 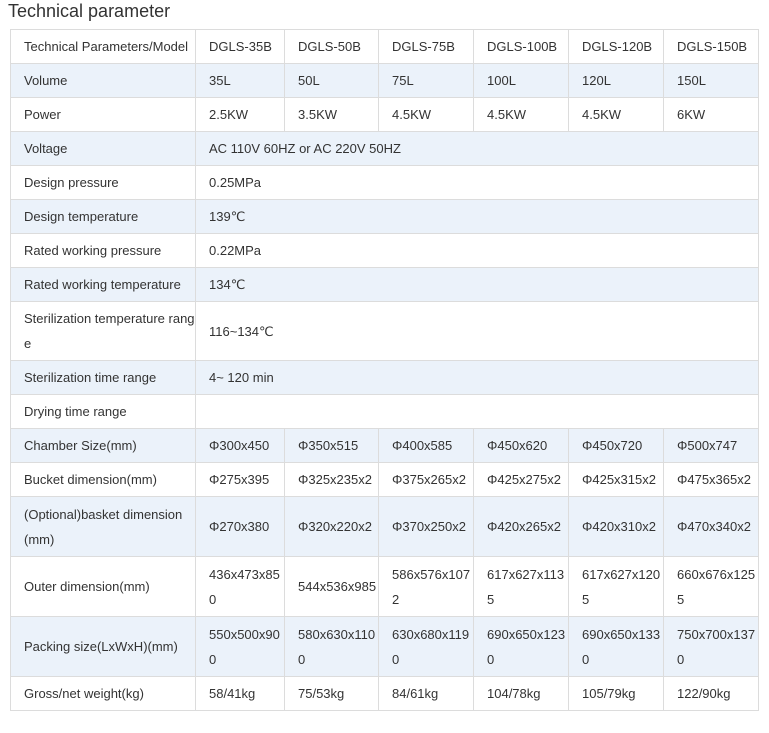 What do you see at coordinates (103, 646) in the screenshot?
I see `row-label: Packing size(LxWxH)(mm)` at bounding box center [103, 646].